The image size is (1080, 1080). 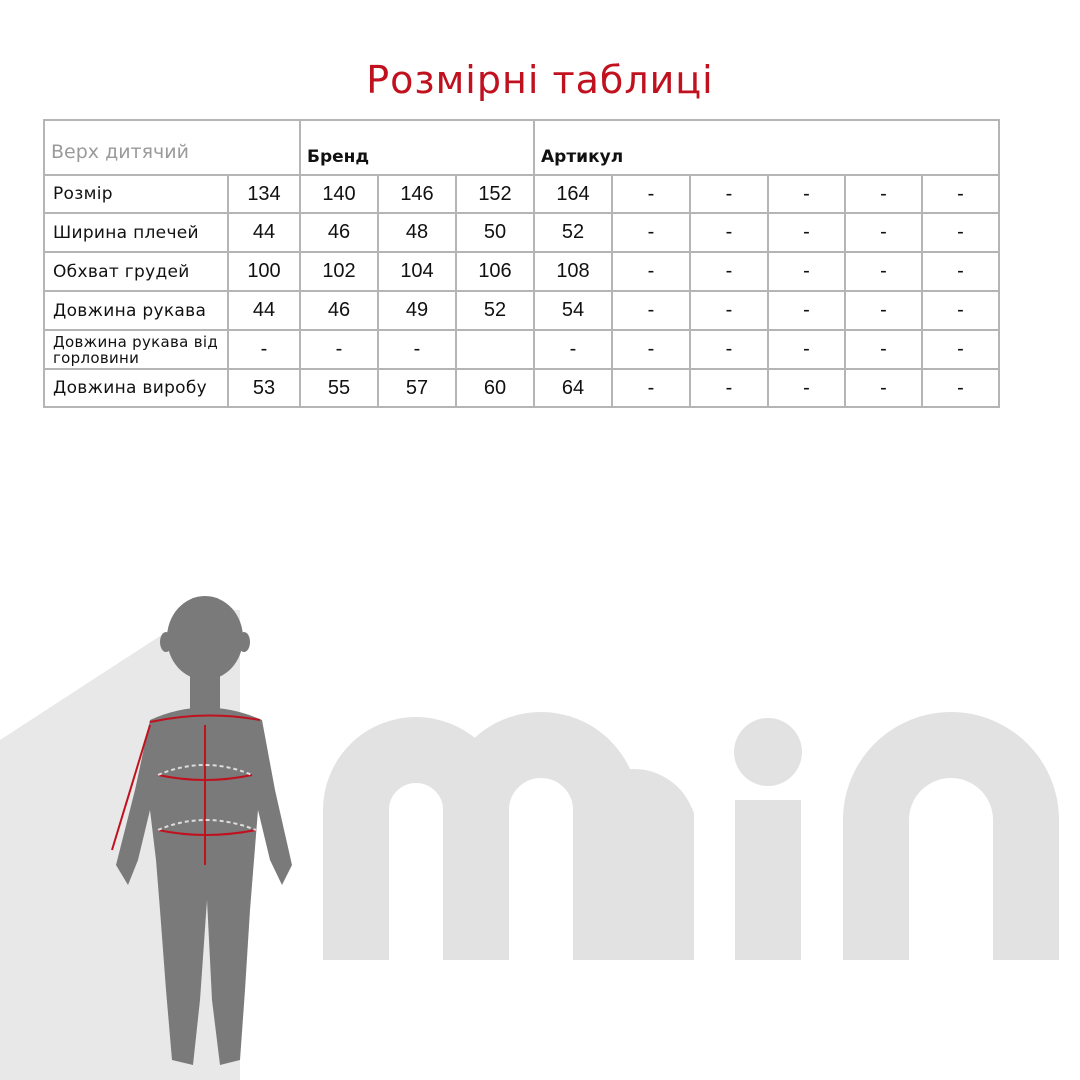 What do you see at coordinates (417, 388) in the screenshot?
I see `table-cell: 57` at bounding box center [417, 388].